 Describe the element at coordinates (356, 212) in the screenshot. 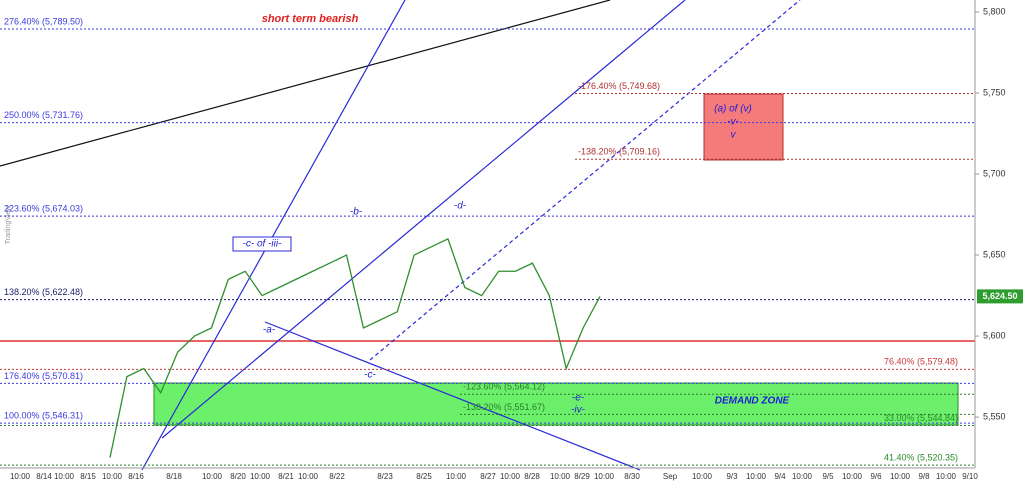

I see `annotation: -b-` at that location.